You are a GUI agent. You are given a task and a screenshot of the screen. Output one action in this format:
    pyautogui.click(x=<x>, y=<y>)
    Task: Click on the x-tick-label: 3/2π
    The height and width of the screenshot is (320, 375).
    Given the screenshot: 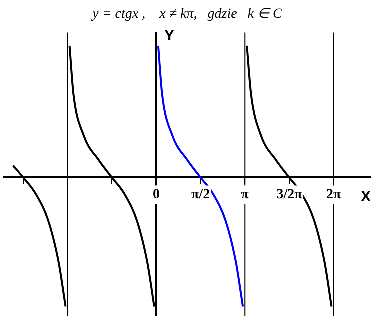 What is the action you would take?
    pyautogui.click(x=289, y=195)
    